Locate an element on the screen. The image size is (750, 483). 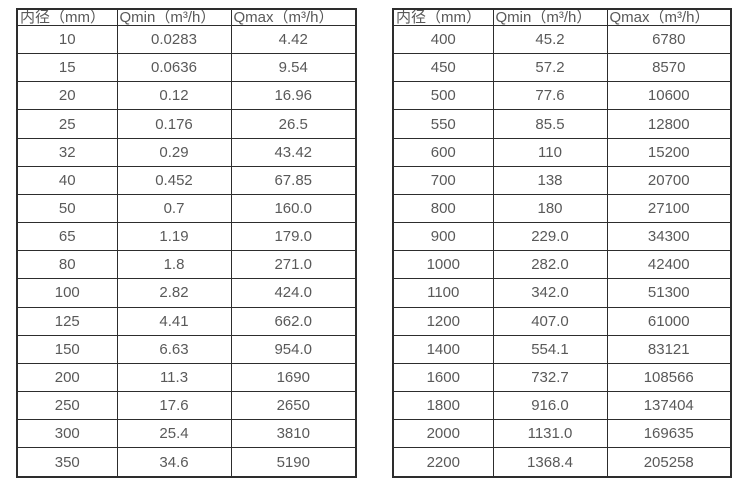
table-row: 350 34.6 5190 is located at coordinates (186, 462).